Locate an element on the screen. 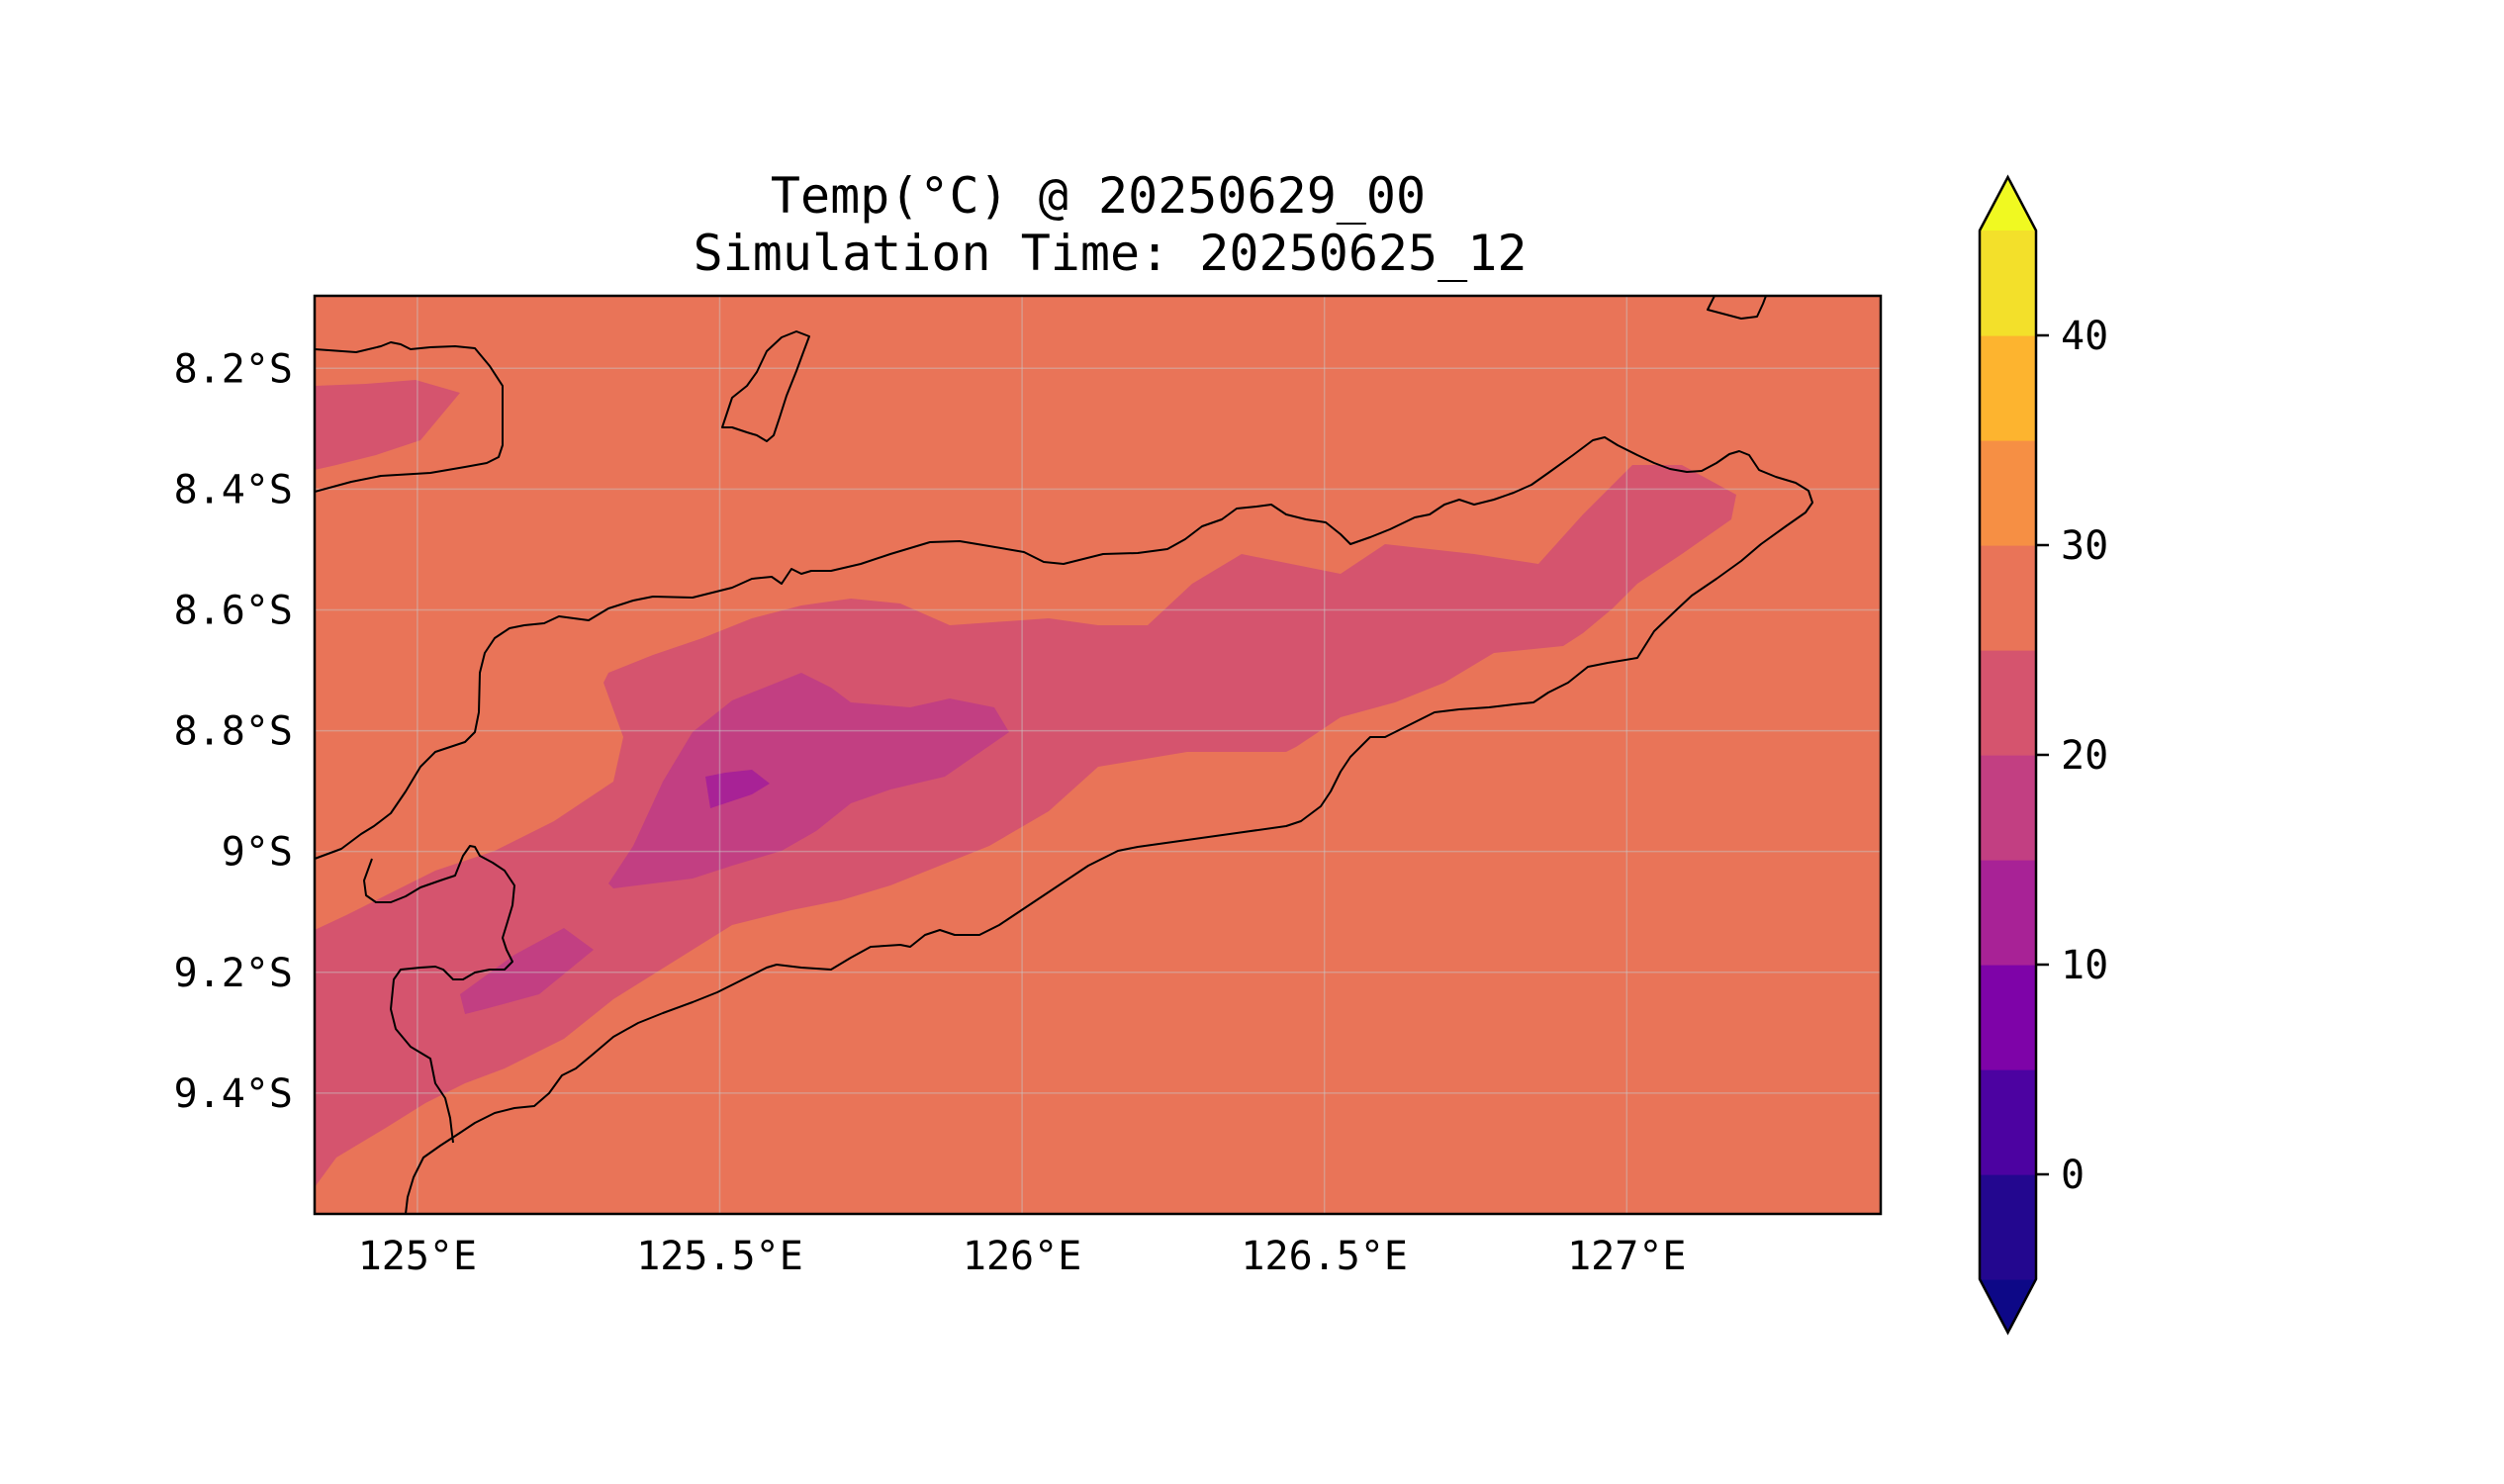  colorbar-tick-label: 20 is located at coordinates (2084, 756).